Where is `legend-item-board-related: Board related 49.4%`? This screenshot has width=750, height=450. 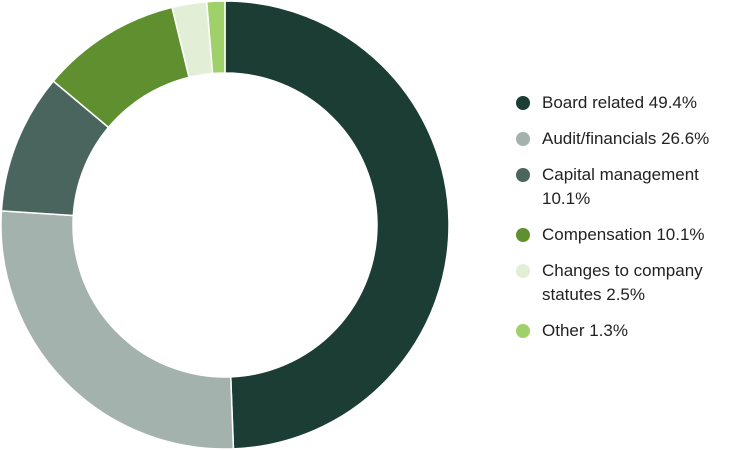
legend-item-board-related: Board related 49.4% is located at coordinates (632, 103).